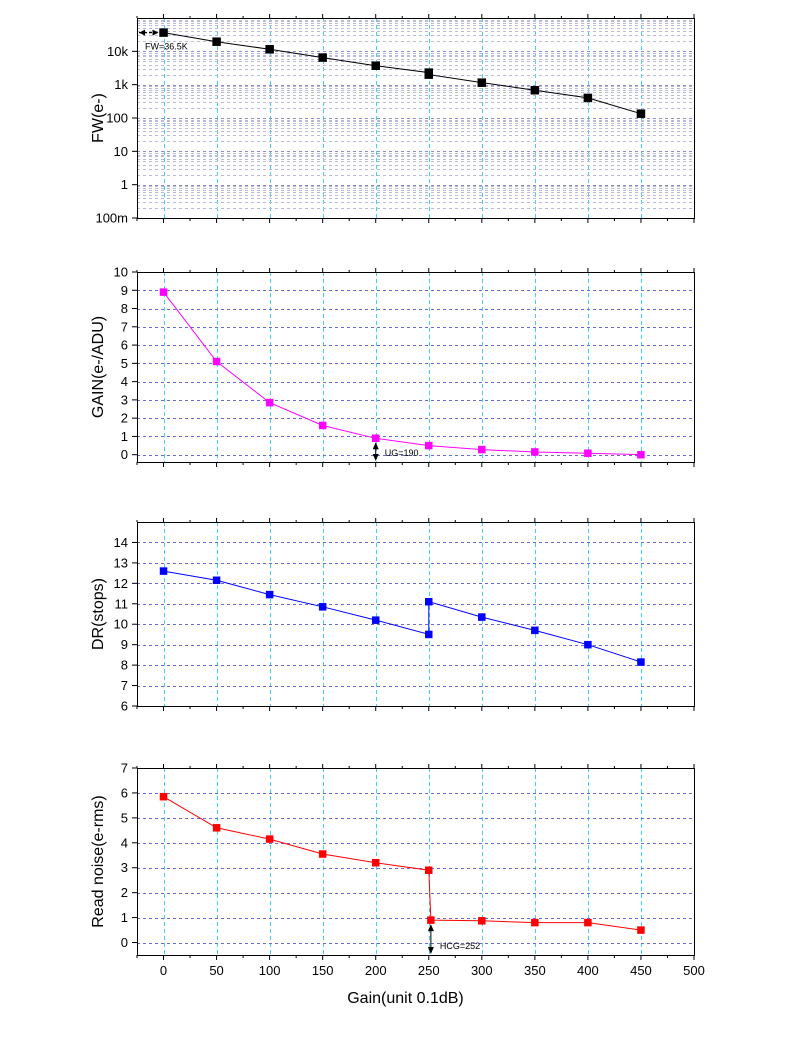 The image size is (800, 1062). Describe the element at coordinates (482, 970) in the screenshot. I see `x-tick-label: 300` at that location.